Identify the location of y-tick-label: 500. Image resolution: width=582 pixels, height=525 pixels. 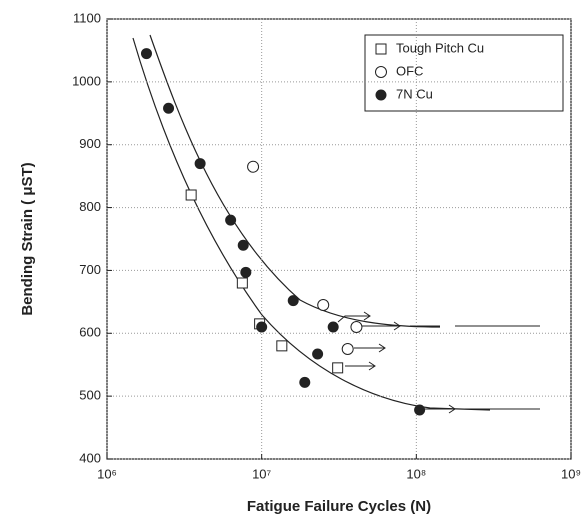
(90, 395).